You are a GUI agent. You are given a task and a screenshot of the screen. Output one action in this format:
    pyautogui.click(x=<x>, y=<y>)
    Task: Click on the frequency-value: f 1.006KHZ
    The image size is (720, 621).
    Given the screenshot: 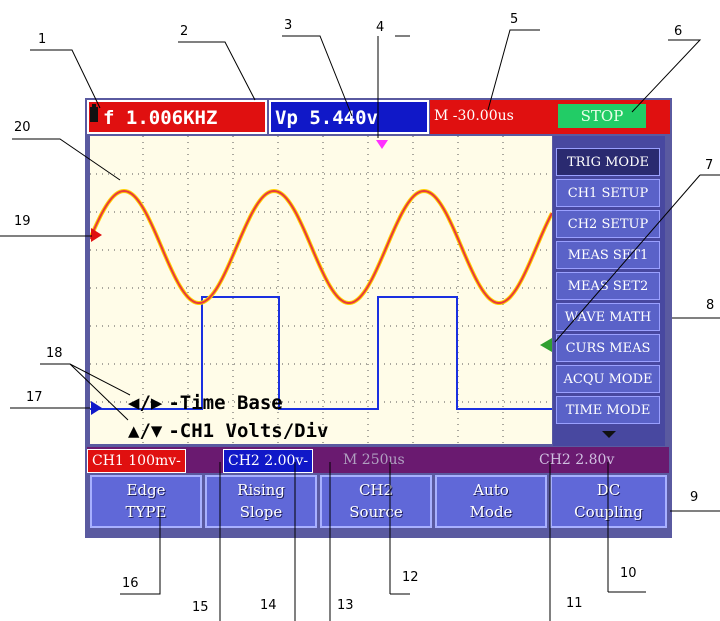 What is the action you would take?
    pyautogui.click(x=160, y=118)
    